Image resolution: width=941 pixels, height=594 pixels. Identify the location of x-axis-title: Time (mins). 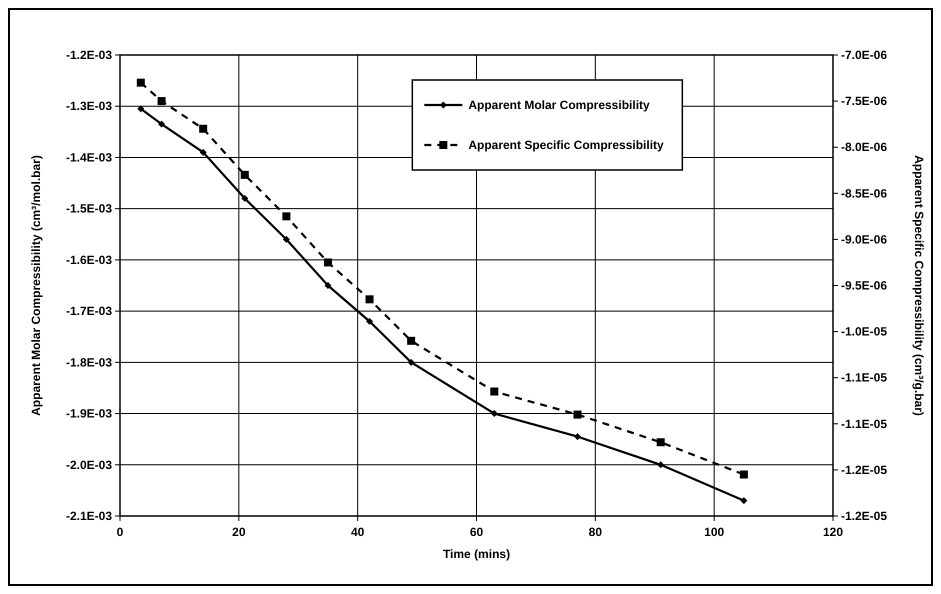
(476, 554).